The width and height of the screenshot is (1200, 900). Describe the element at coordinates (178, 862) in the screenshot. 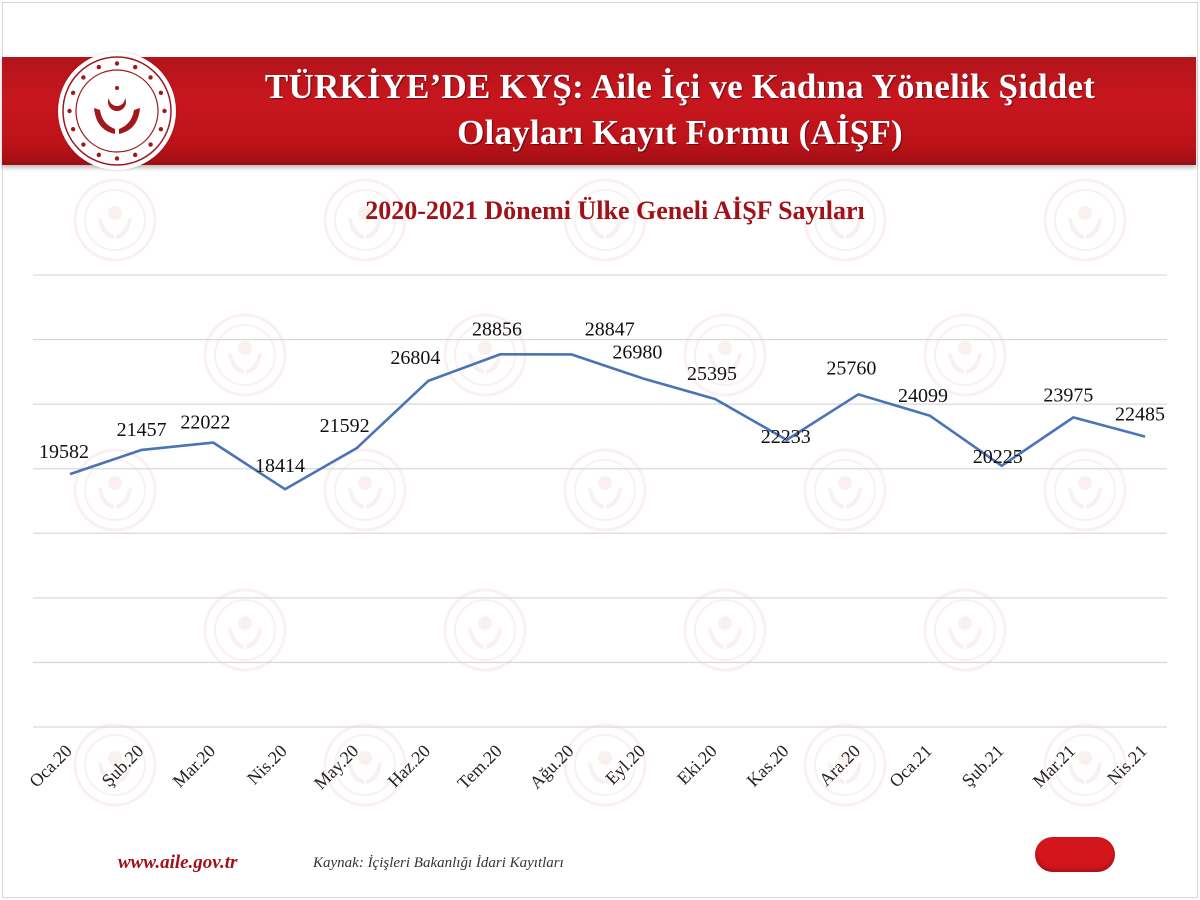

I see `footer-website-link: www.aile.gov.tr` at that location.